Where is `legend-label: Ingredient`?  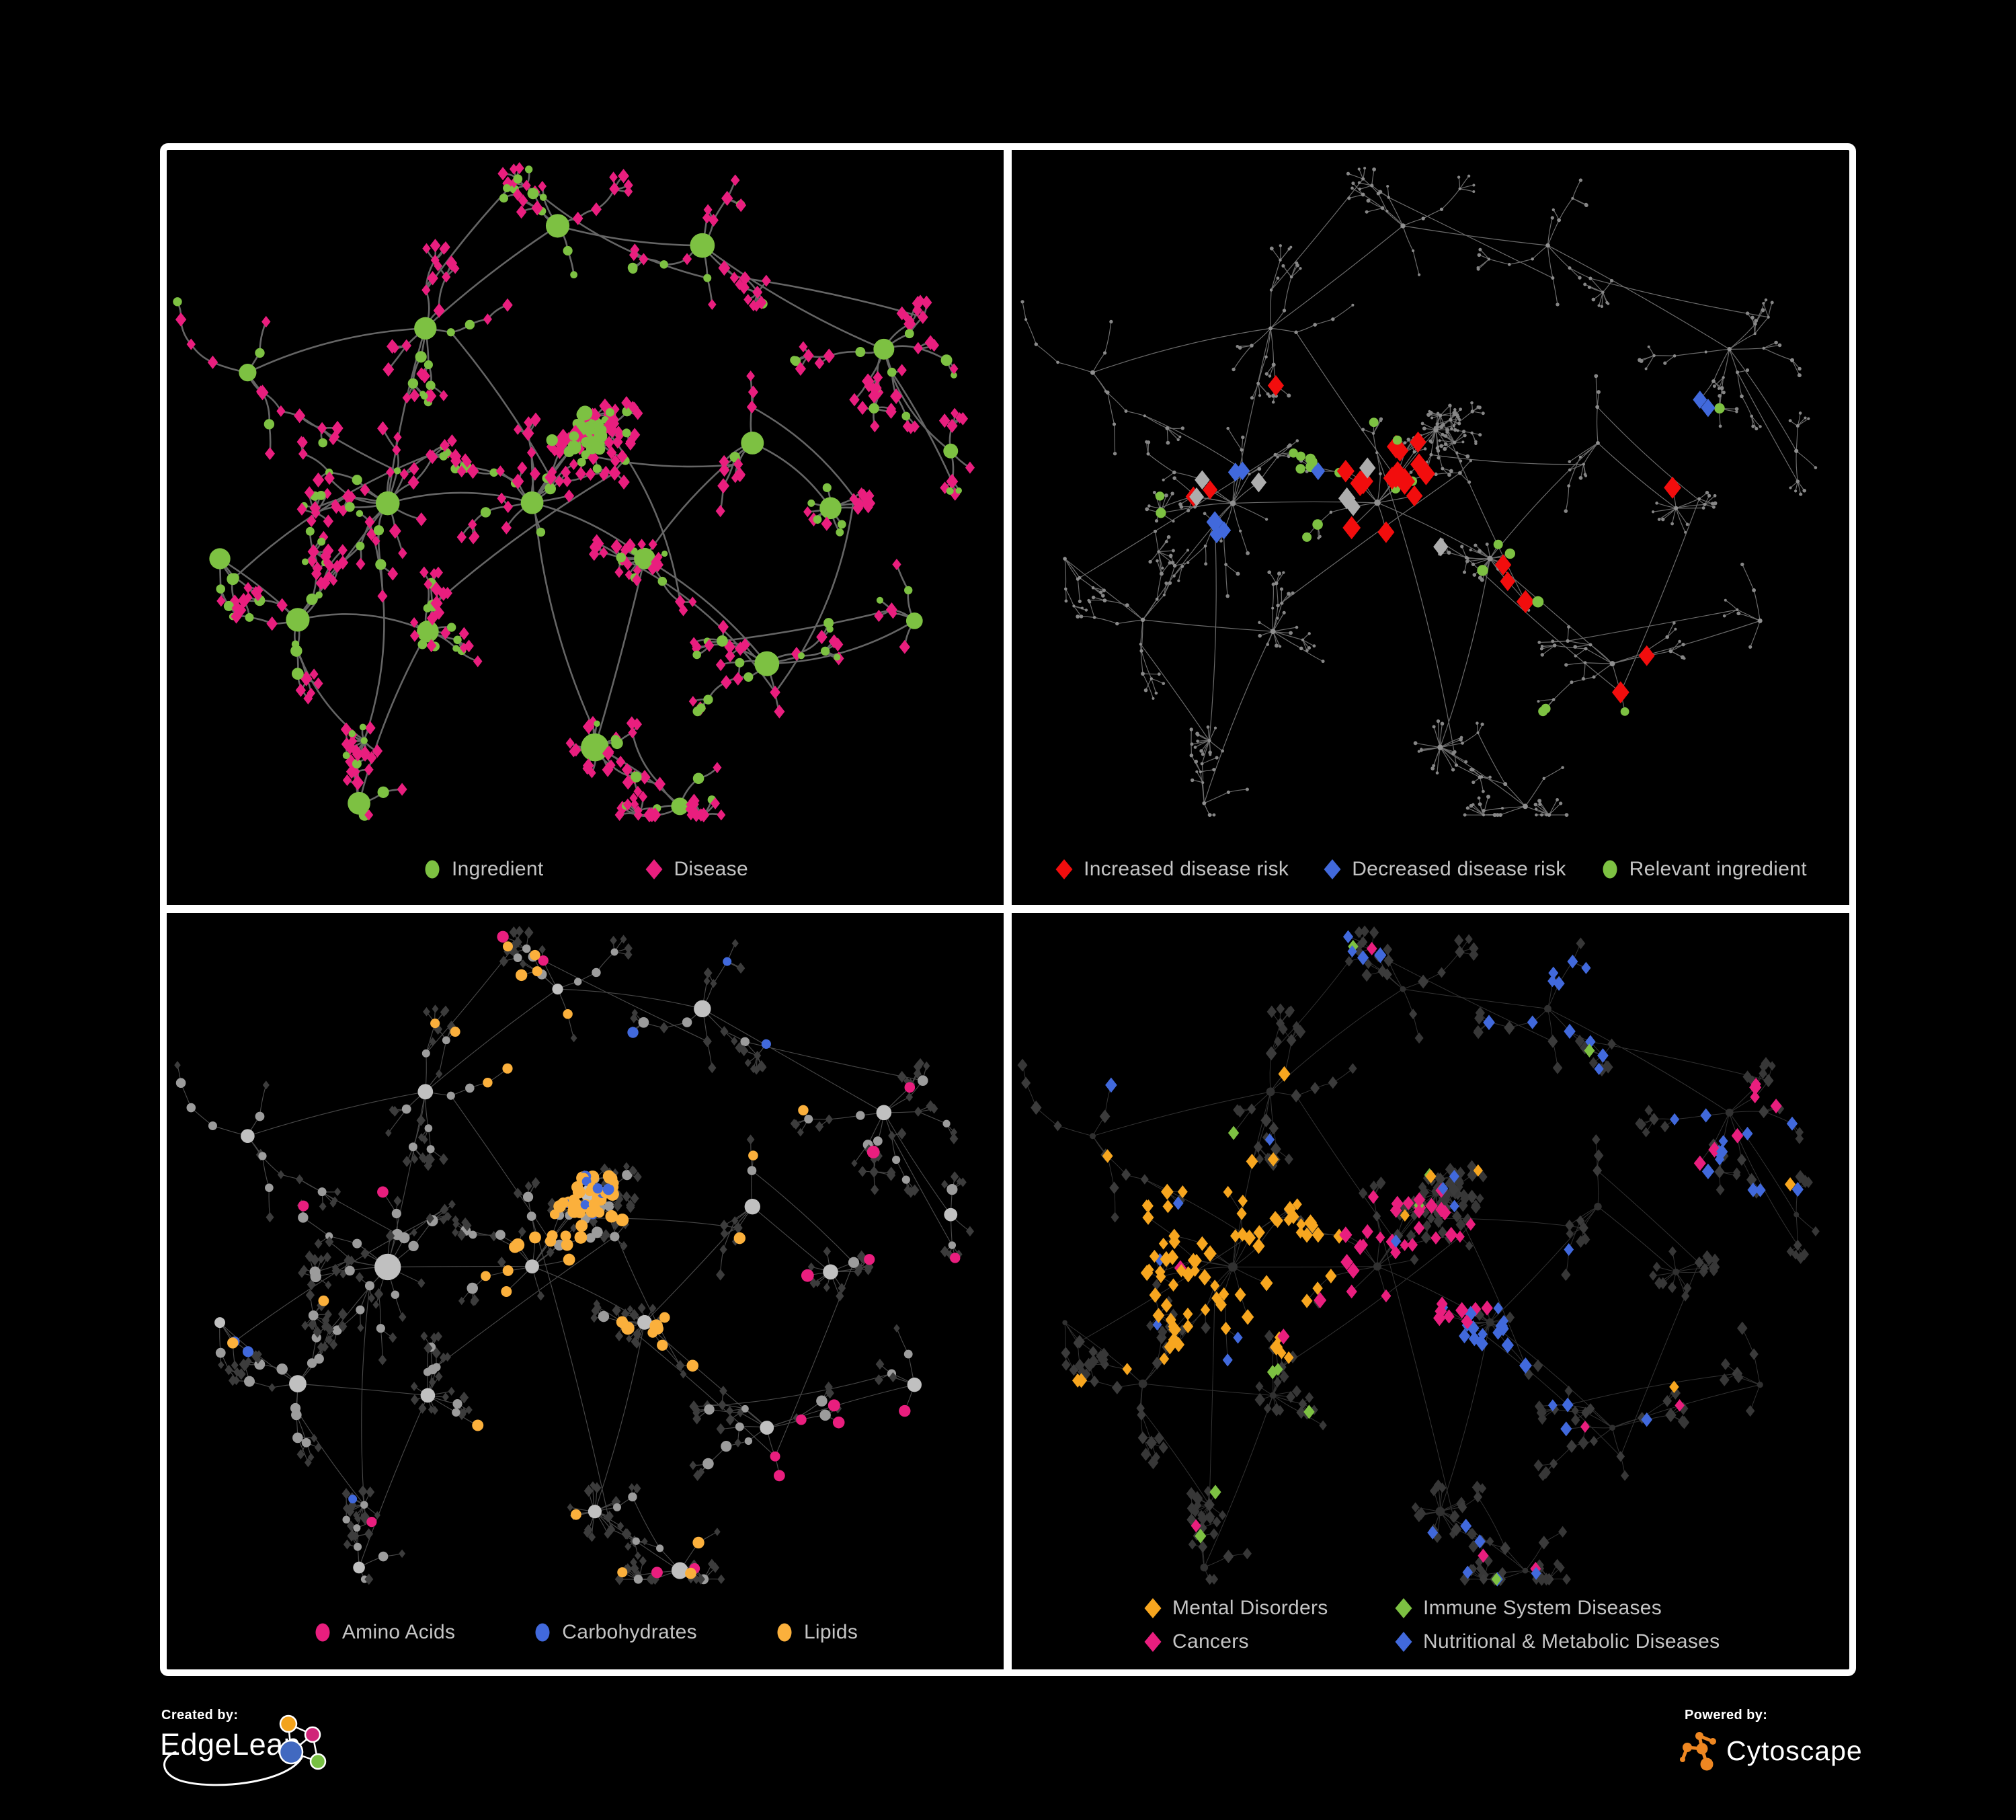 legend-label: Ingredient is located at coordinates (498, 869).